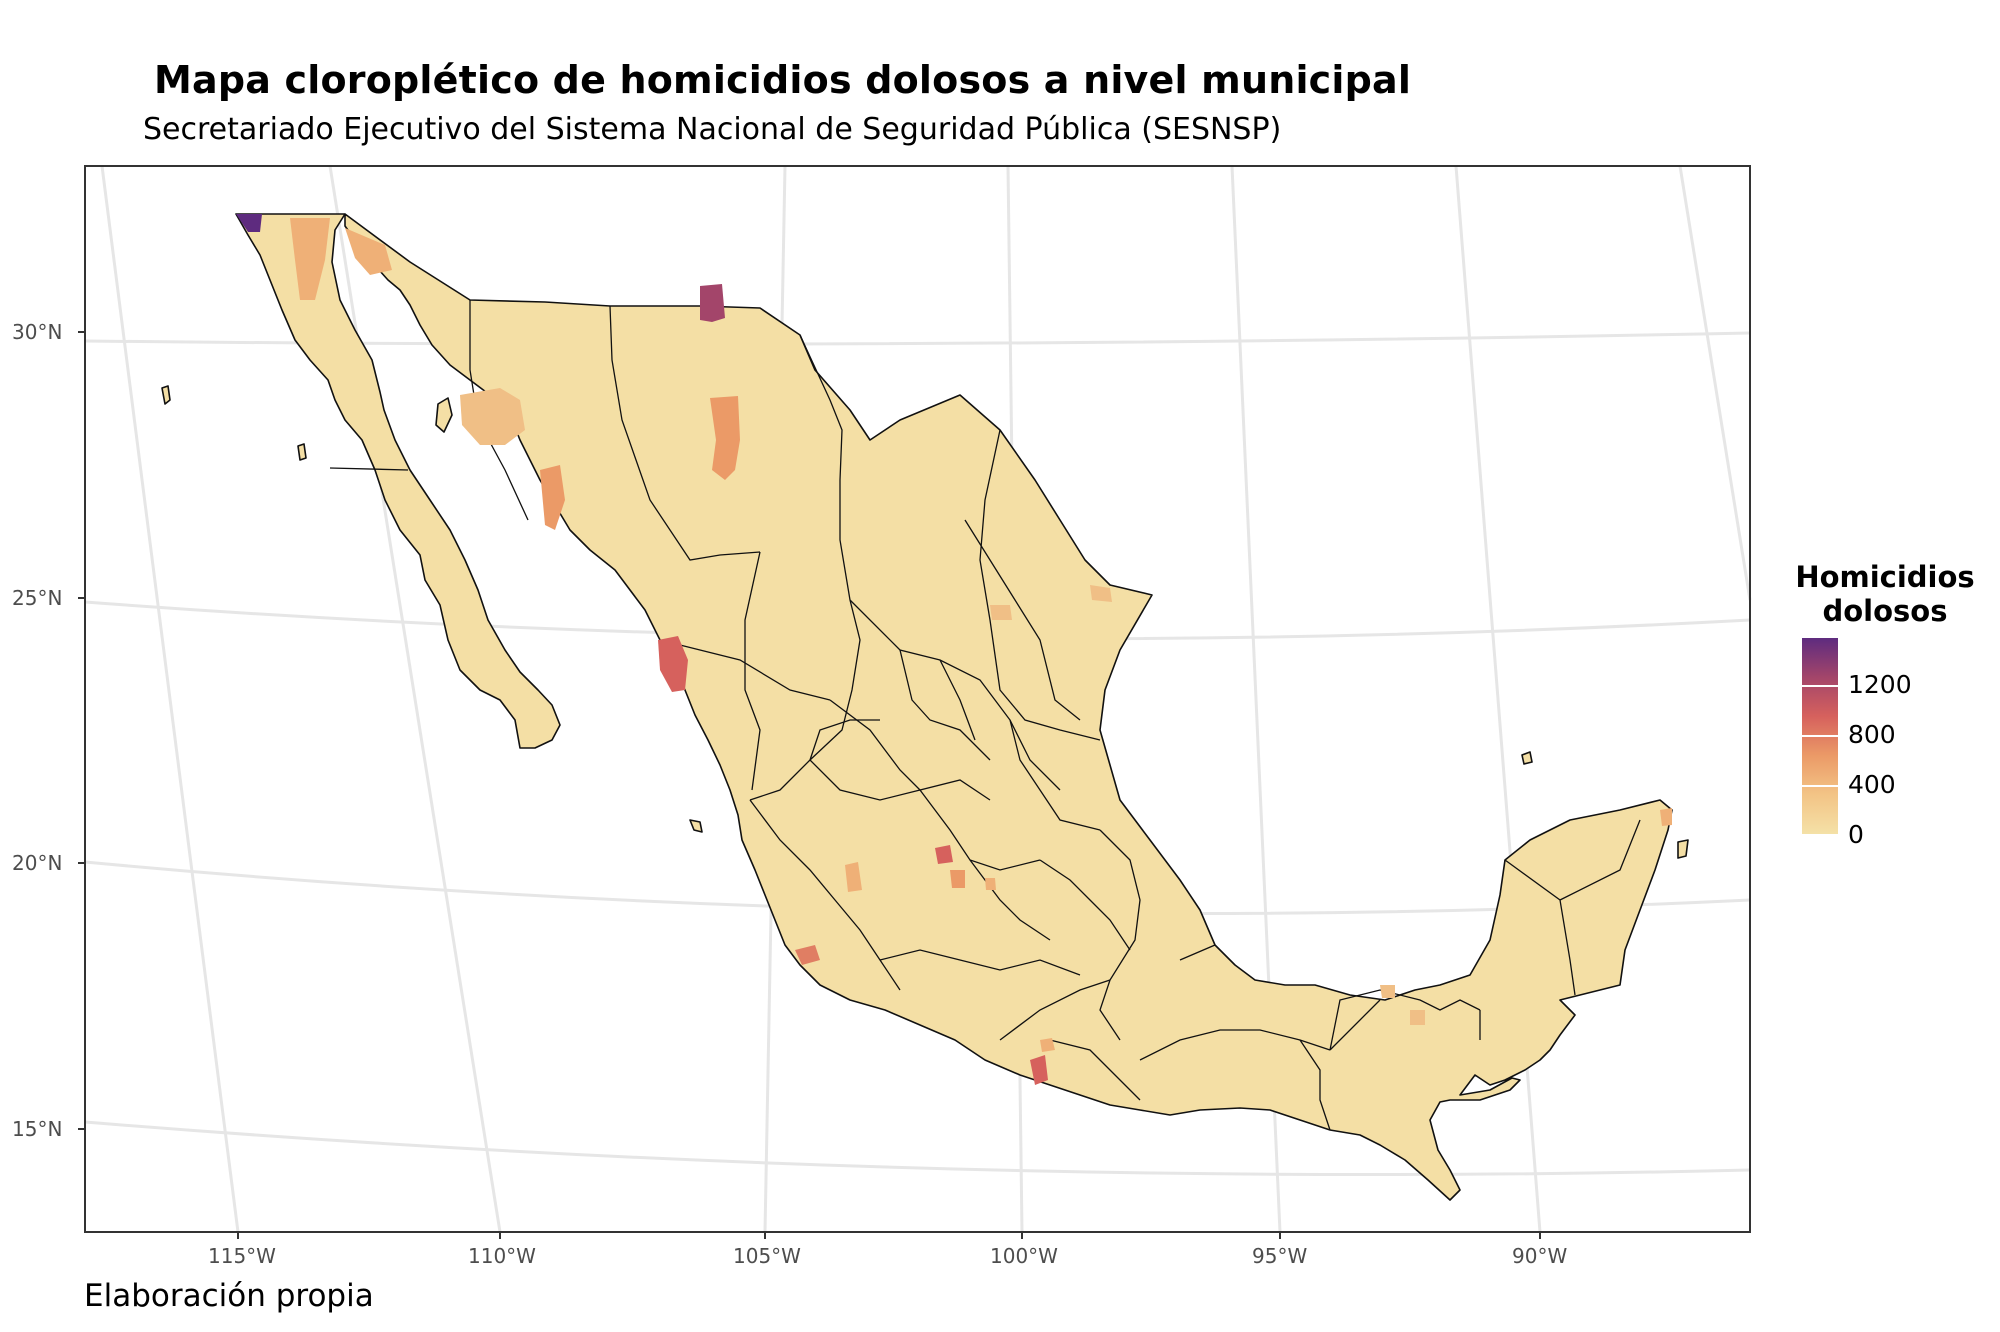  What do you see at coordinates (368, 251) in the screenshot?
I see `hotspot-sonoyta` at bounding box center [368, 251].